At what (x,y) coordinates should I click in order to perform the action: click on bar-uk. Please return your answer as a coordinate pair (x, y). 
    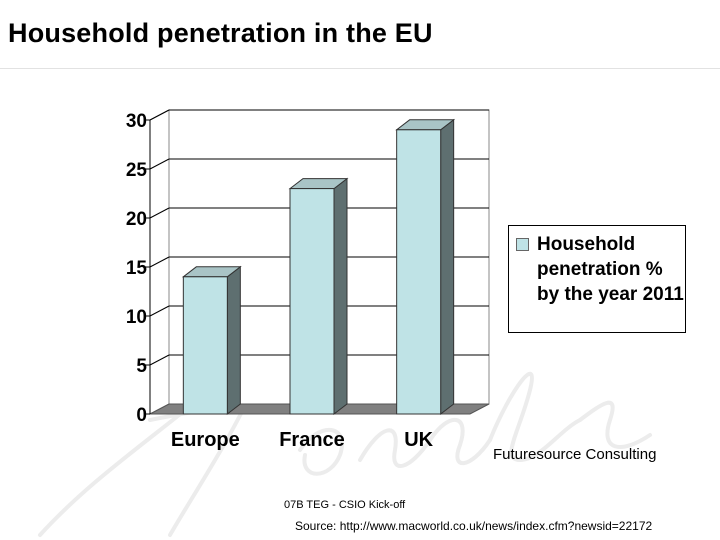
    Looking at the image, I should click on (419, 272).